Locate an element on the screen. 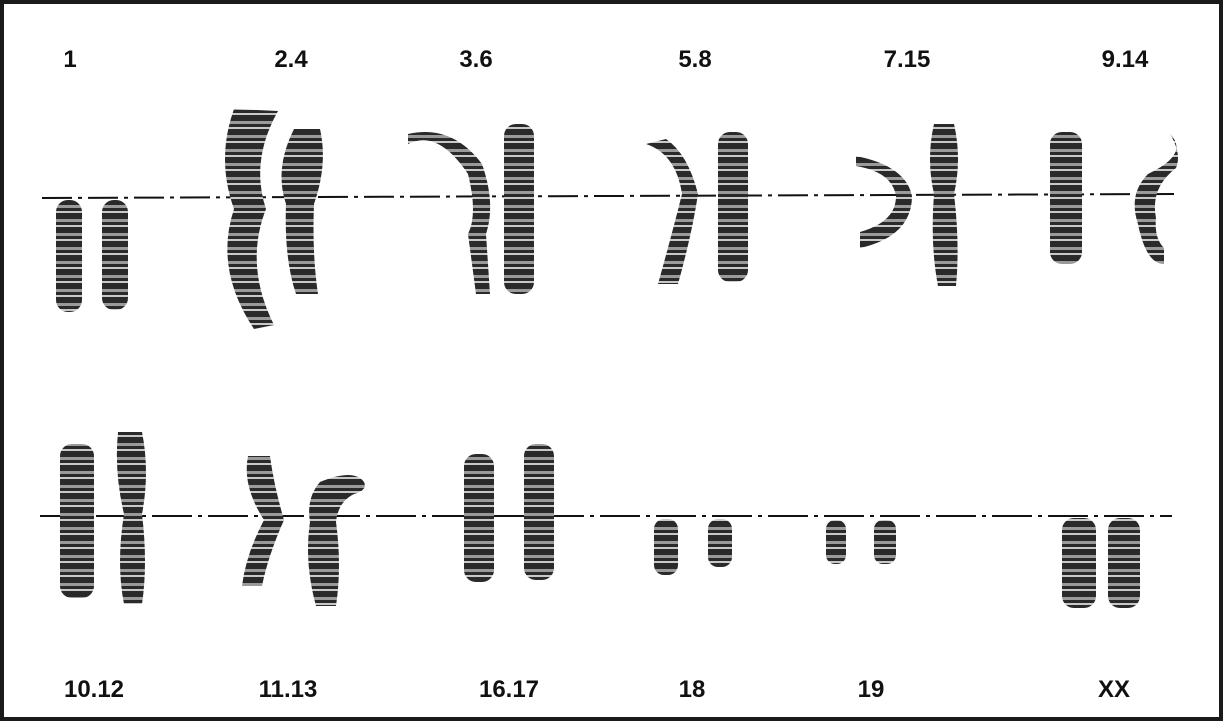 The image size is (1223, 721). label-pair-3-6: 3.6 is located at coordinates (476, 59).